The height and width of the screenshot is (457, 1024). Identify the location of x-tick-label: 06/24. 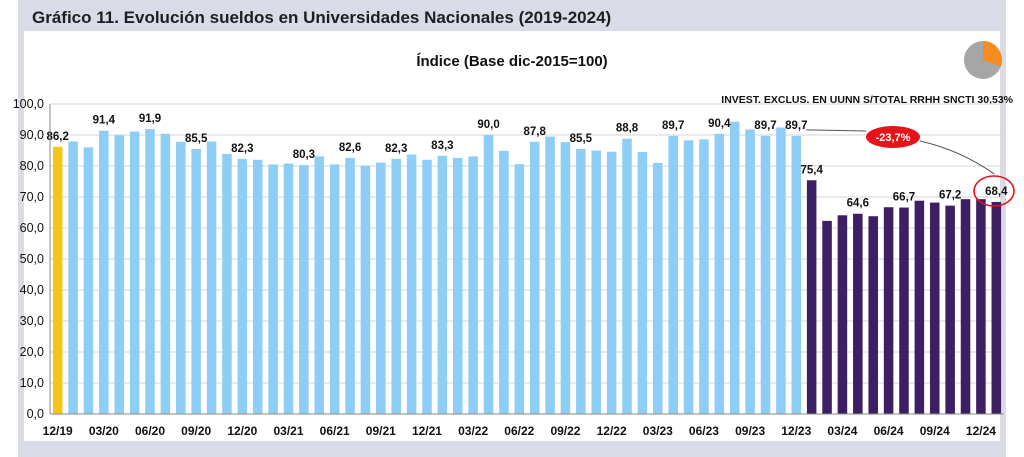
(889, 431).